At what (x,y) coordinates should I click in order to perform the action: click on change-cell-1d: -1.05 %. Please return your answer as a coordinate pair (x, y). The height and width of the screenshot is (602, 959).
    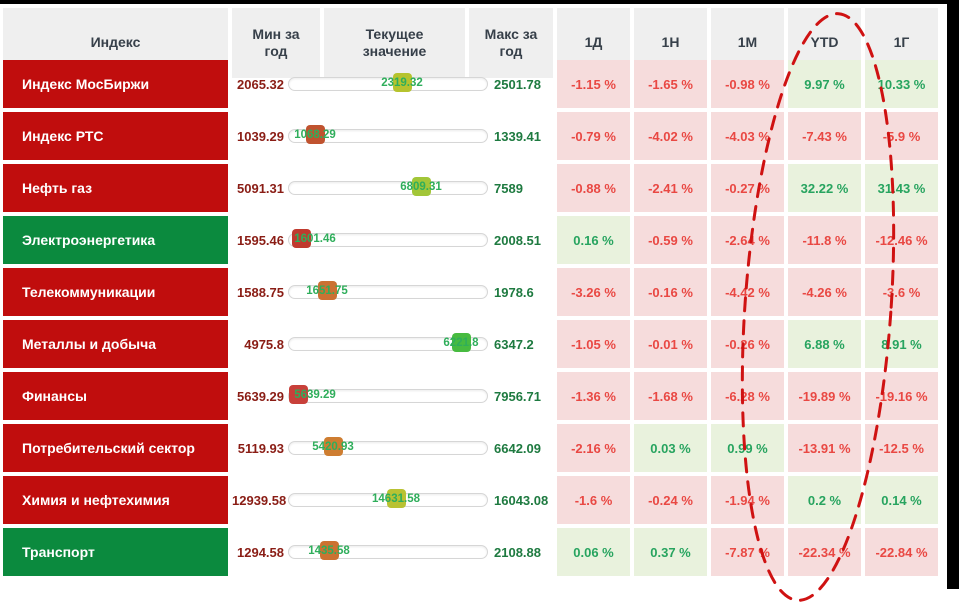
    Looking at the image, I should click on (593, 344).